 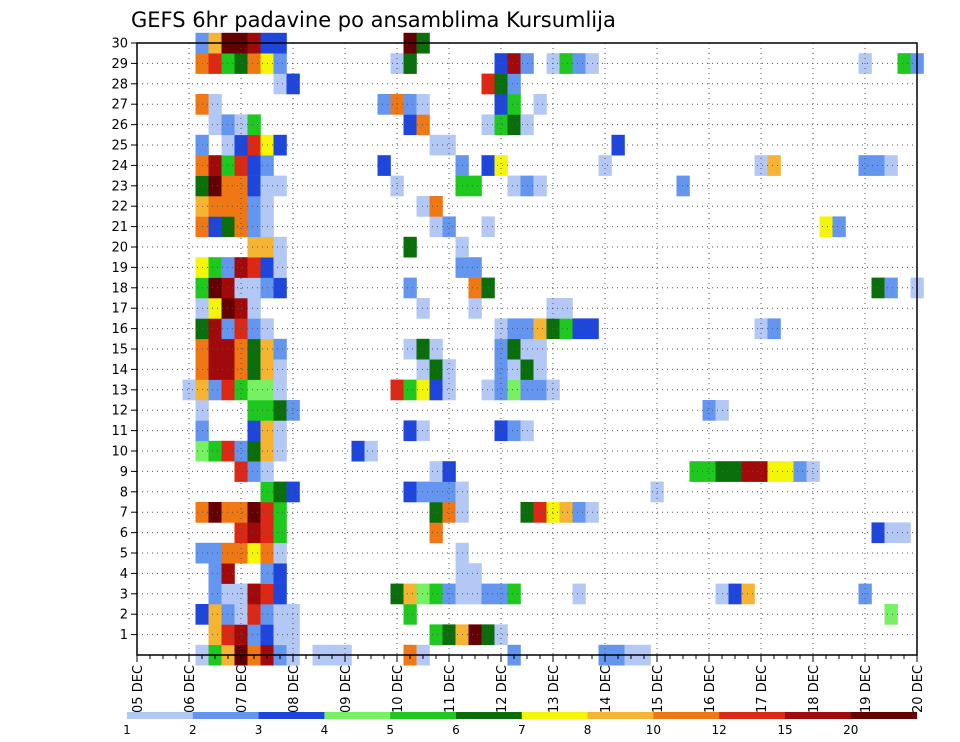 What do you see at coordinates (119, 390) in the screenshot?
I see `y-tick-label: 13` at bounding box center [119, 390].